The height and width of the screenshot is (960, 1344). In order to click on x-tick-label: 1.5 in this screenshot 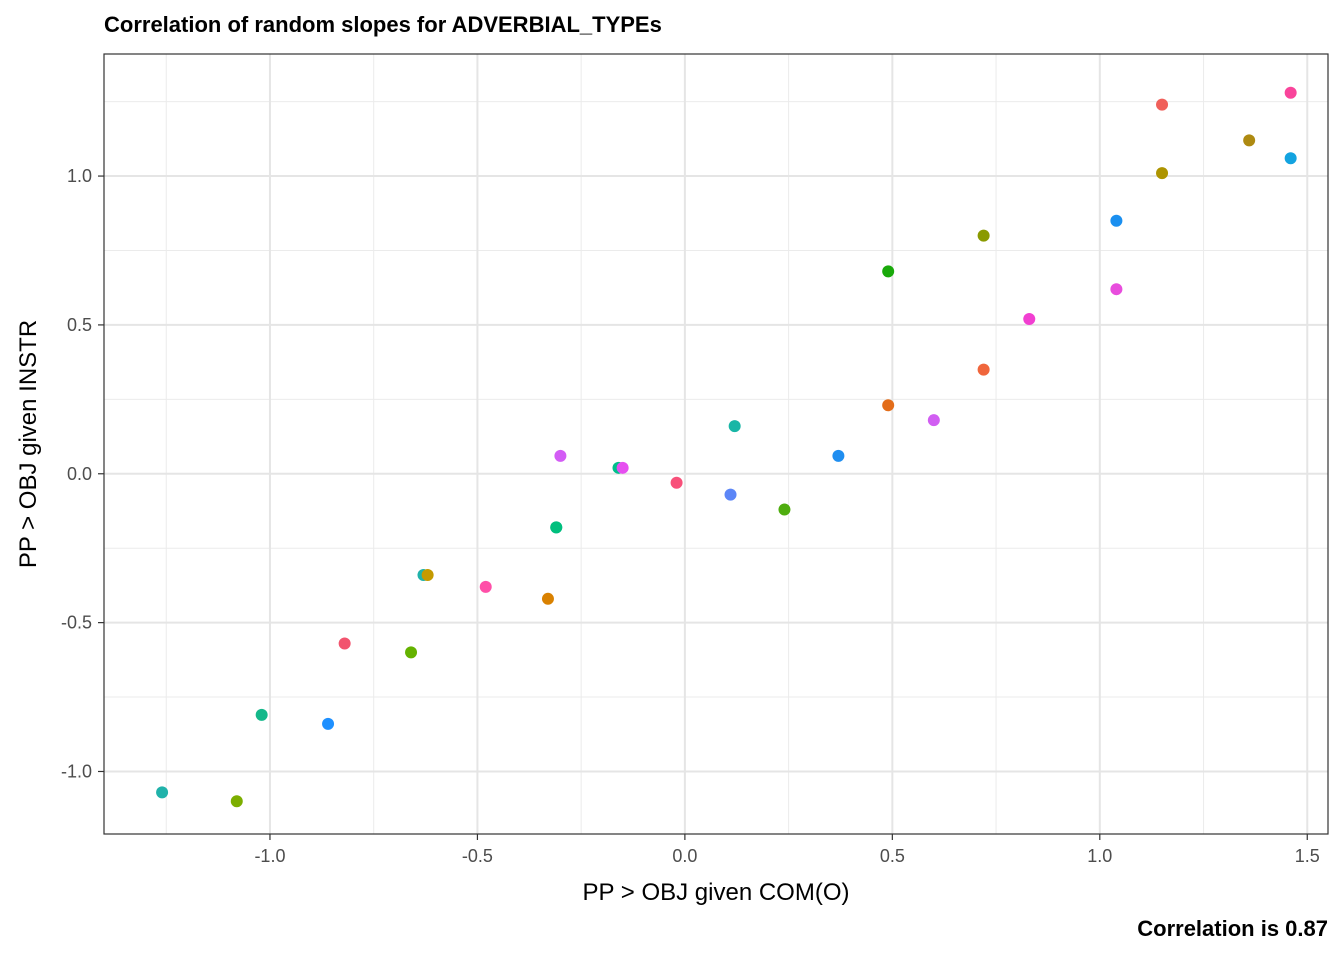, I will do `click(1307, 856)`.